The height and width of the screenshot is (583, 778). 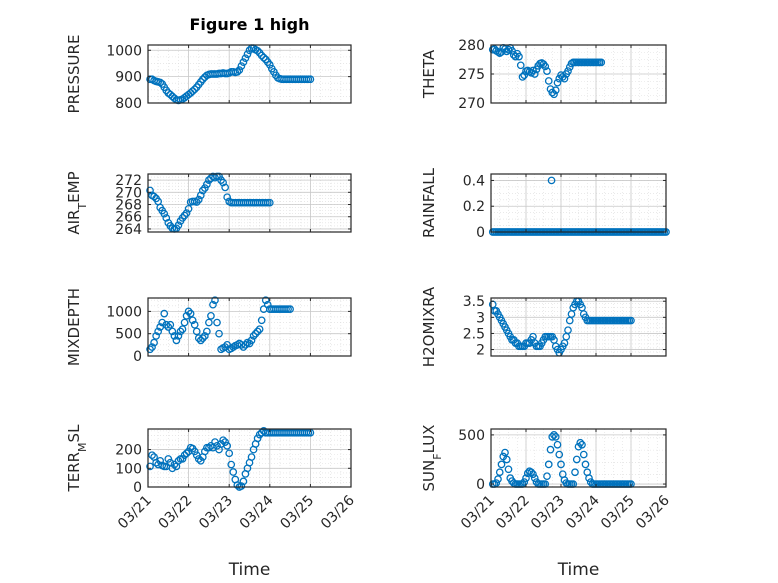 I want to click on y-tick-label: 1000, so click(x=124, y=51).